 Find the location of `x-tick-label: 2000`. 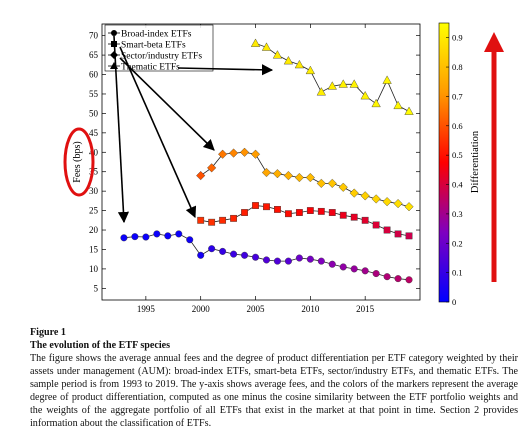

x-tick-label: 2000 is located at coordinates (201, 309).